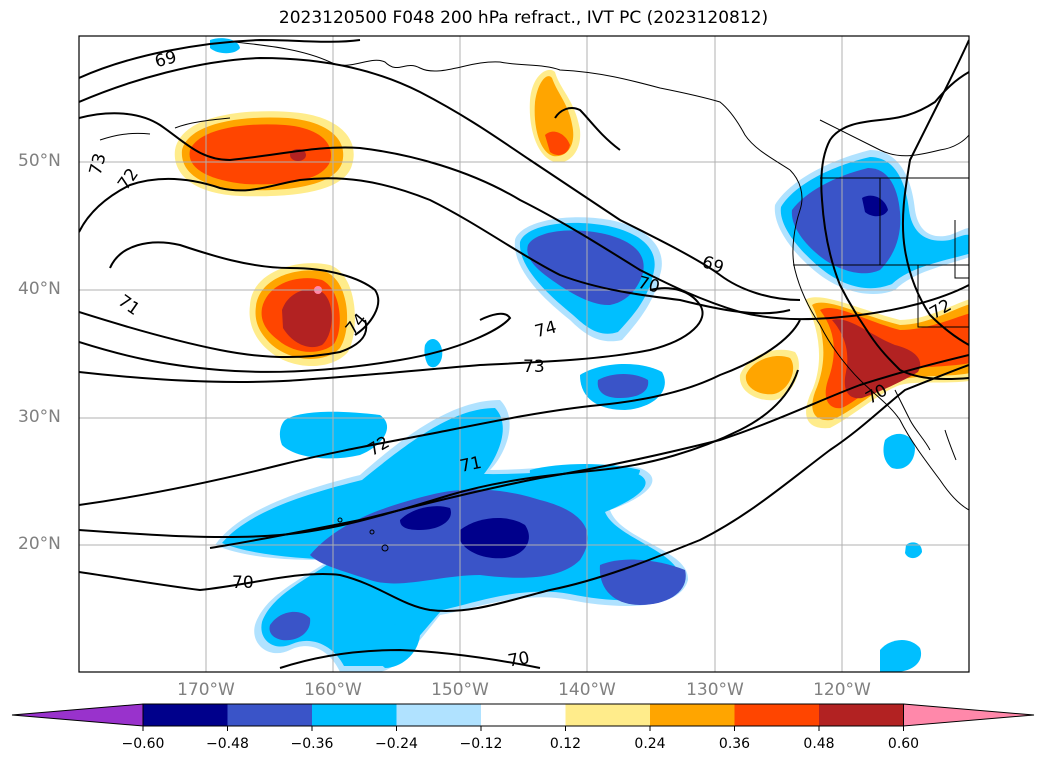 Image resolution: width=1047 pixels, height=765 pixels. What do you see at coordinates (264, 154) in the screenshot?
I see `positive-anomaly-north-pacific` at bounding box center [264, 154].